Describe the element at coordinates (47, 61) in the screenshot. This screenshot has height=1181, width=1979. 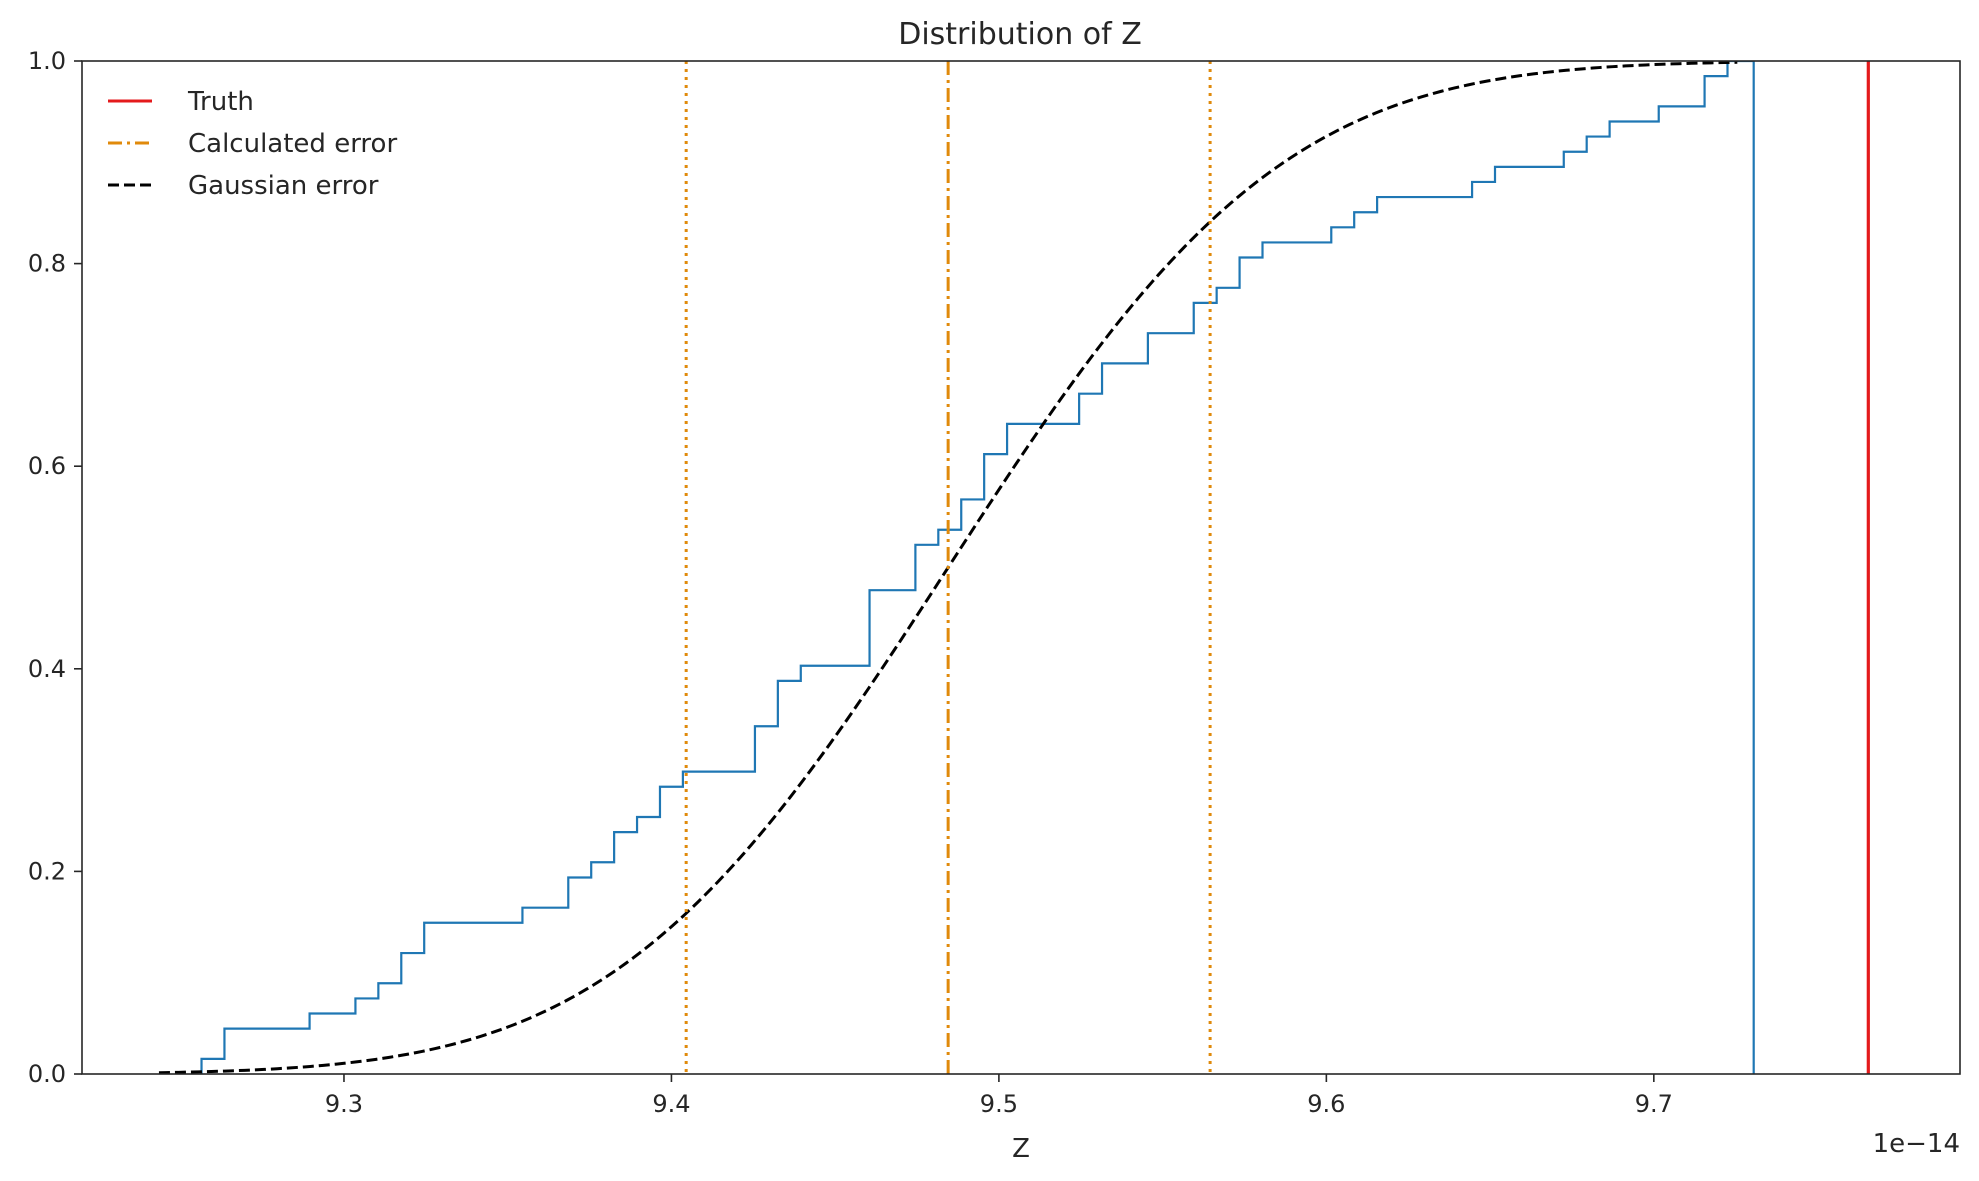
I see `y-tick-label-5: 1.0` at that location.